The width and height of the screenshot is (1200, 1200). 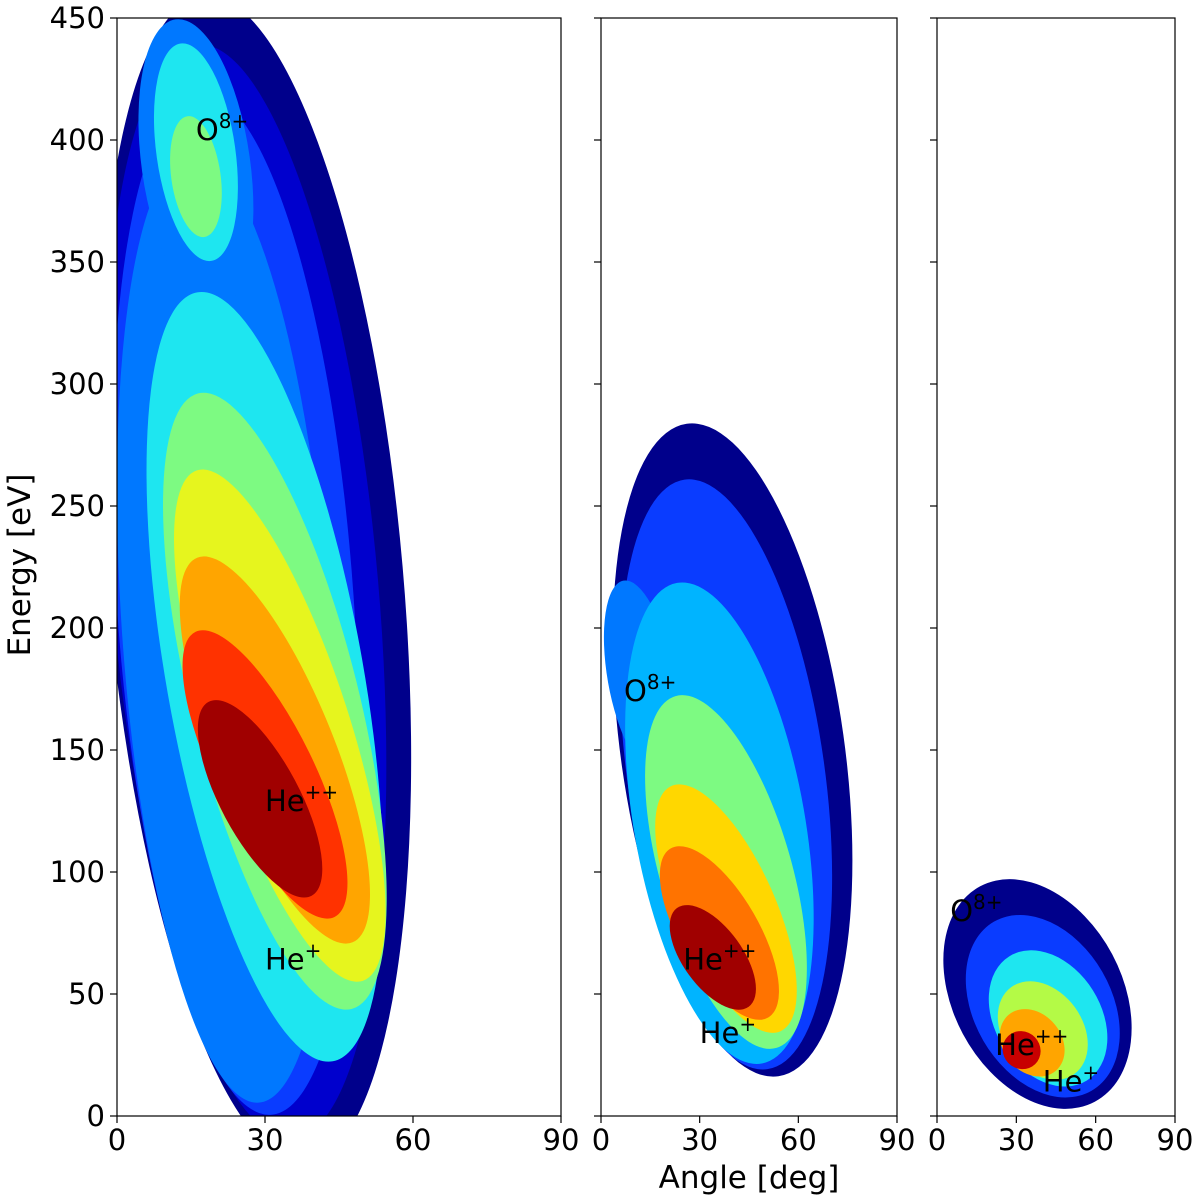 I want to click on y-tick-label: 350, so click(x=77, y=262).